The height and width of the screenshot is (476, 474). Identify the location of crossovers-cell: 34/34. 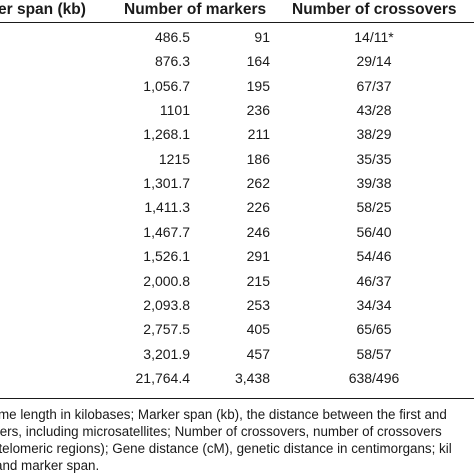
(374, 304).